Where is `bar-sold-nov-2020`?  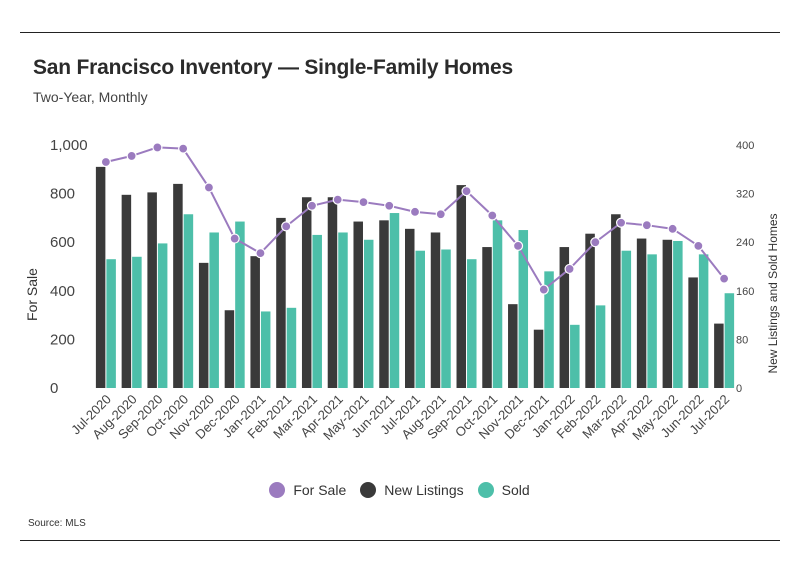 bar-sold-nov-2020 is located at coordinates (214, 310).